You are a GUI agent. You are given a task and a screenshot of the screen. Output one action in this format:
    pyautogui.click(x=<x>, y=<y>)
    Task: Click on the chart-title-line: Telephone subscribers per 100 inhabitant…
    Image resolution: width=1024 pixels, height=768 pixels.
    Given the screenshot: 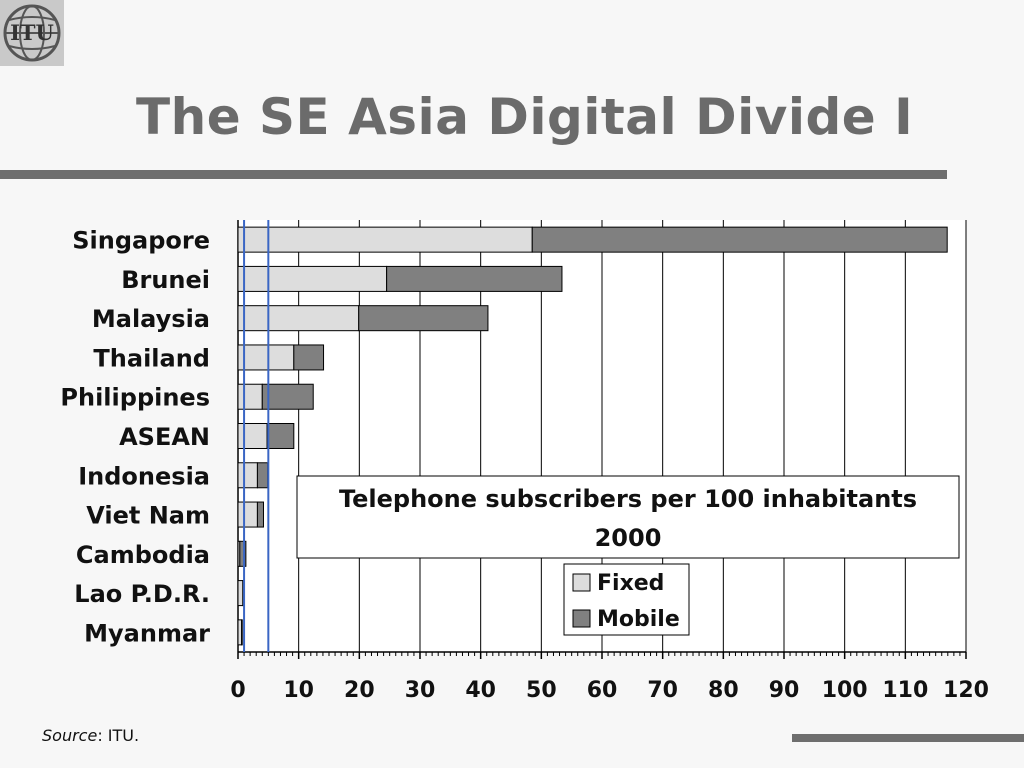 What is the action you would take?
    pyautogui.click(x=628, y=499)
    